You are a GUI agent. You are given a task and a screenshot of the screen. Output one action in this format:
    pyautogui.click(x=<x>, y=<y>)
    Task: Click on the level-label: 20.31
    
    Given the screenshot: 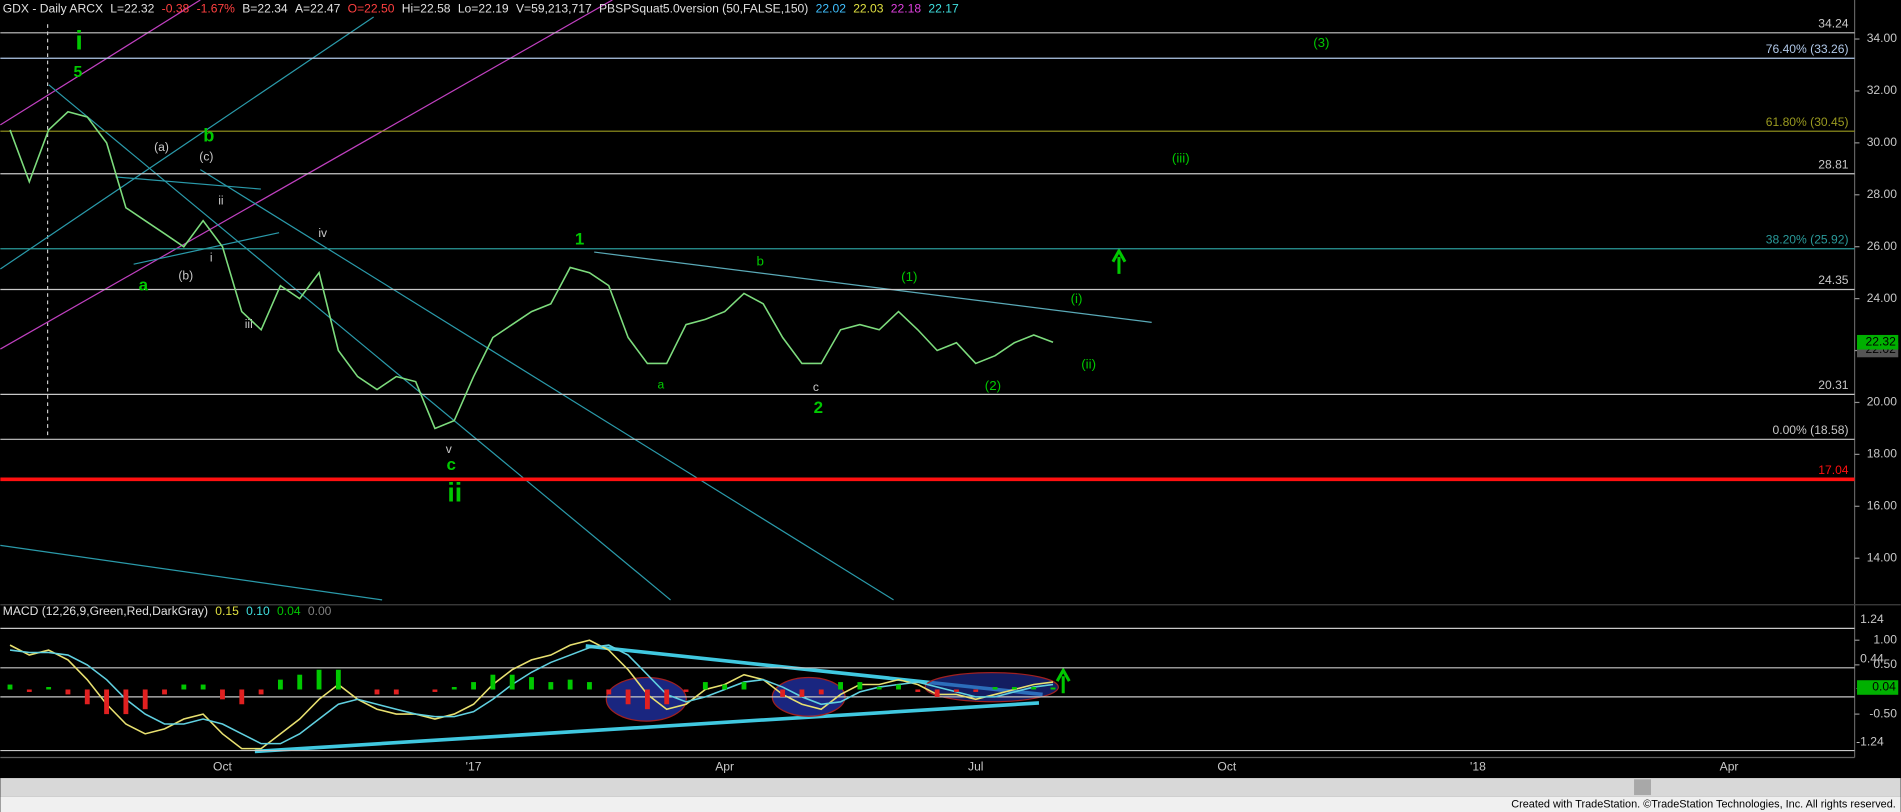 What is the action you would take?
    pyautogui.click(x=1833, y=385)
    